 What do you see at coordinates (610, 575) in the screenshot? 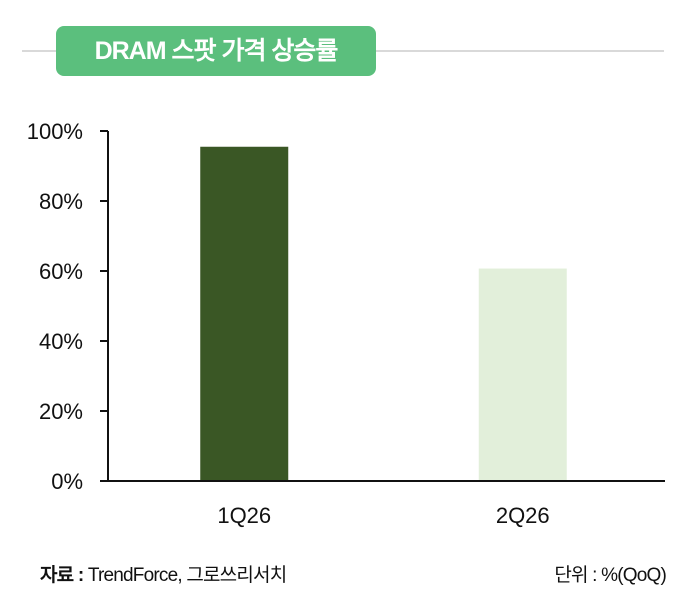
I see `unit-note: 단위 : %(QoQ)` at bounding box center [610, 575].